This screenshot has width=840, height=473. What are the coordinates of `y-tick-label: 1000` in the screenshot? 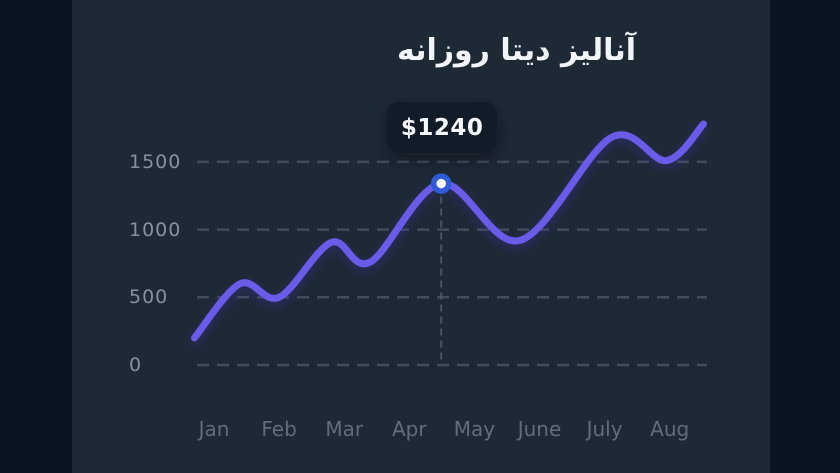 It's located at (155, 229).